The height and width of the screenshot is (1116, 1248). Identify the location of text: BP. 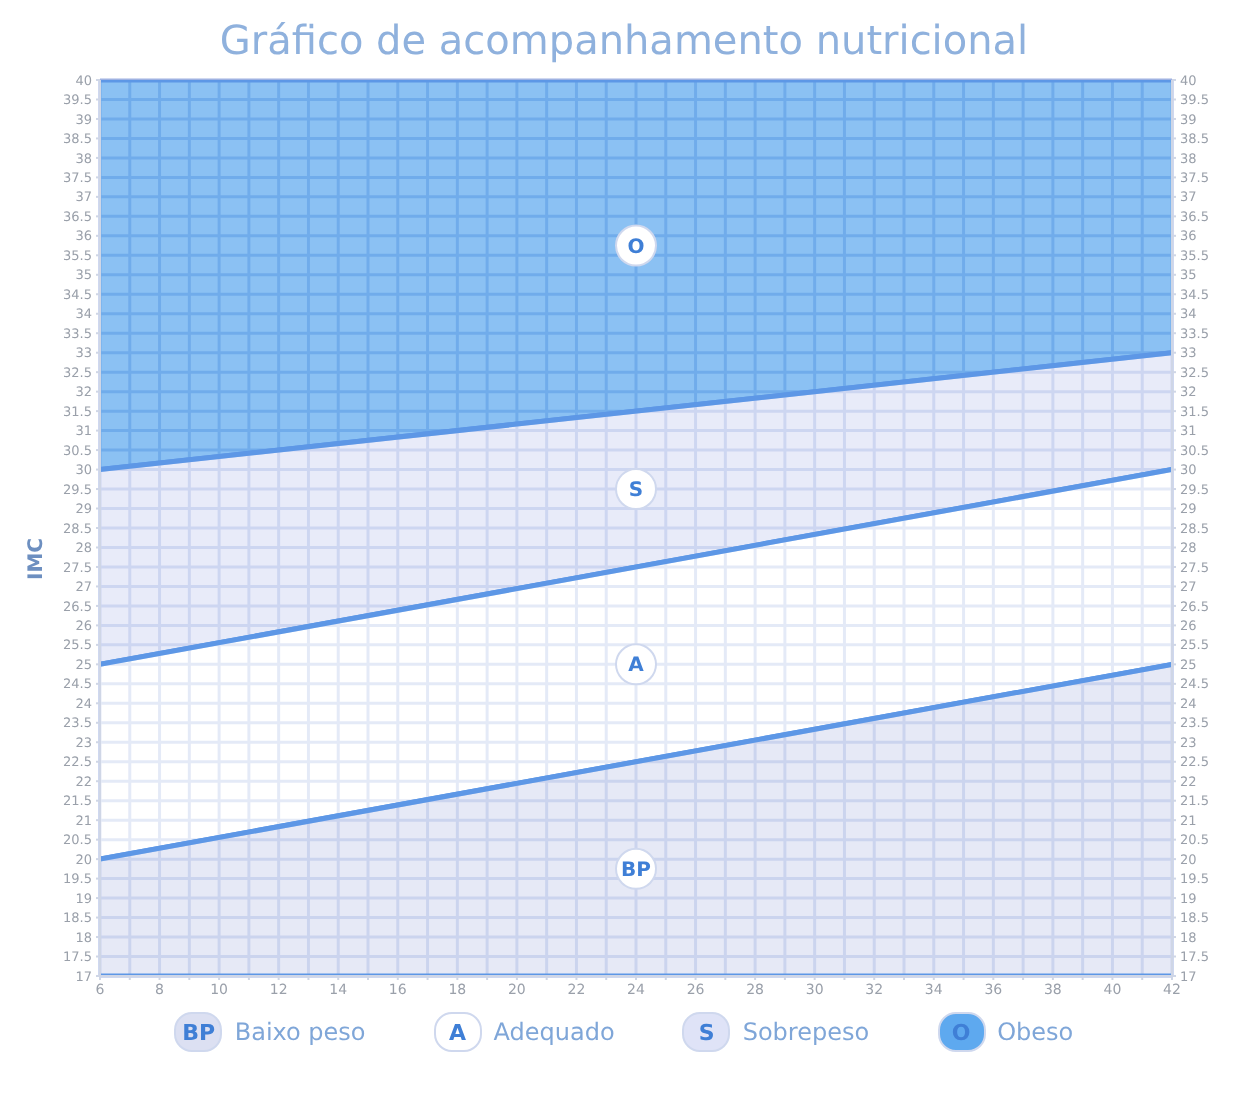
(199, 1032).